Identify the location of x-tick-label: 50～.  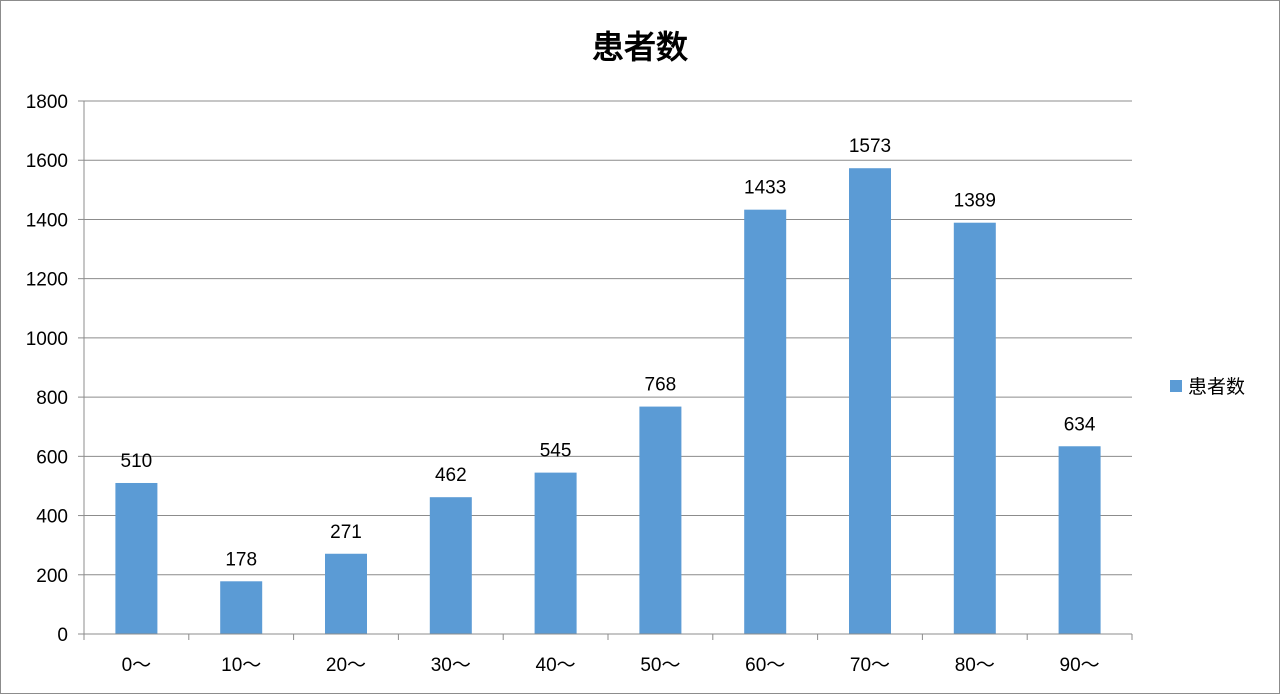
(660, 665).